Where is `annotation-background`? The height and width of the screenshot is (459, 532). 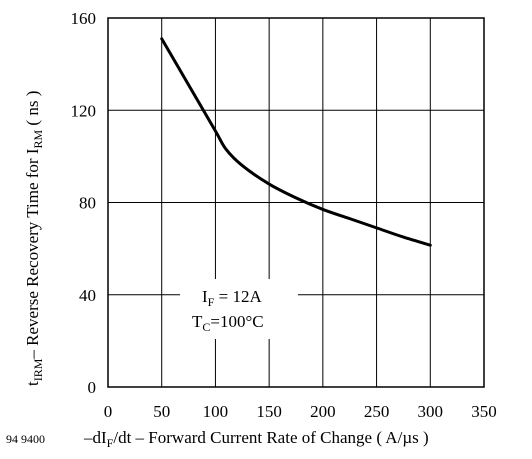 annotation-background is located at coordinates (239, 309).